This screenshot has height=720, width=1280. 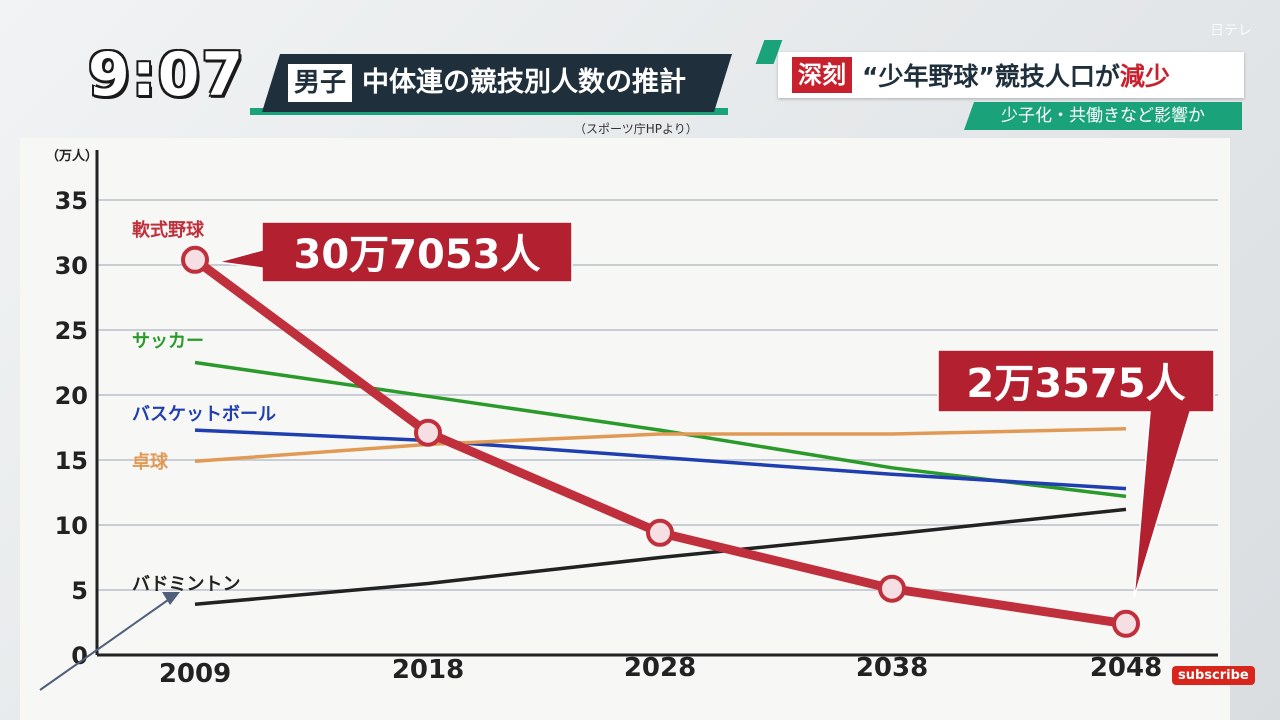 I want to click on subscribe-button: subscribe, so click(x=1213, y=675).